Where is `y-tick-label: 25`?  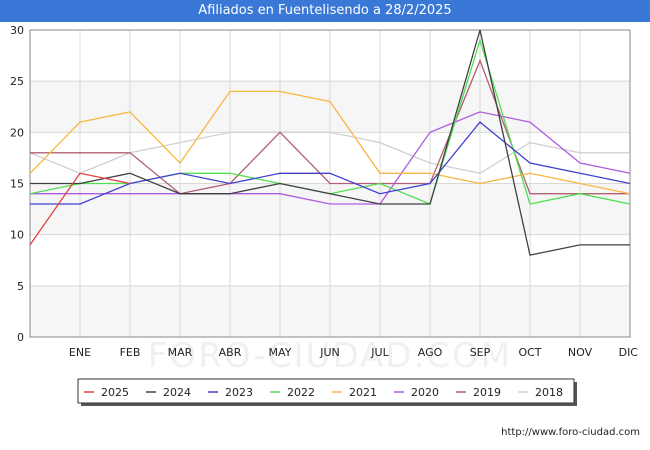 y-tick-label: 25 is located at coordinates (17, 81).